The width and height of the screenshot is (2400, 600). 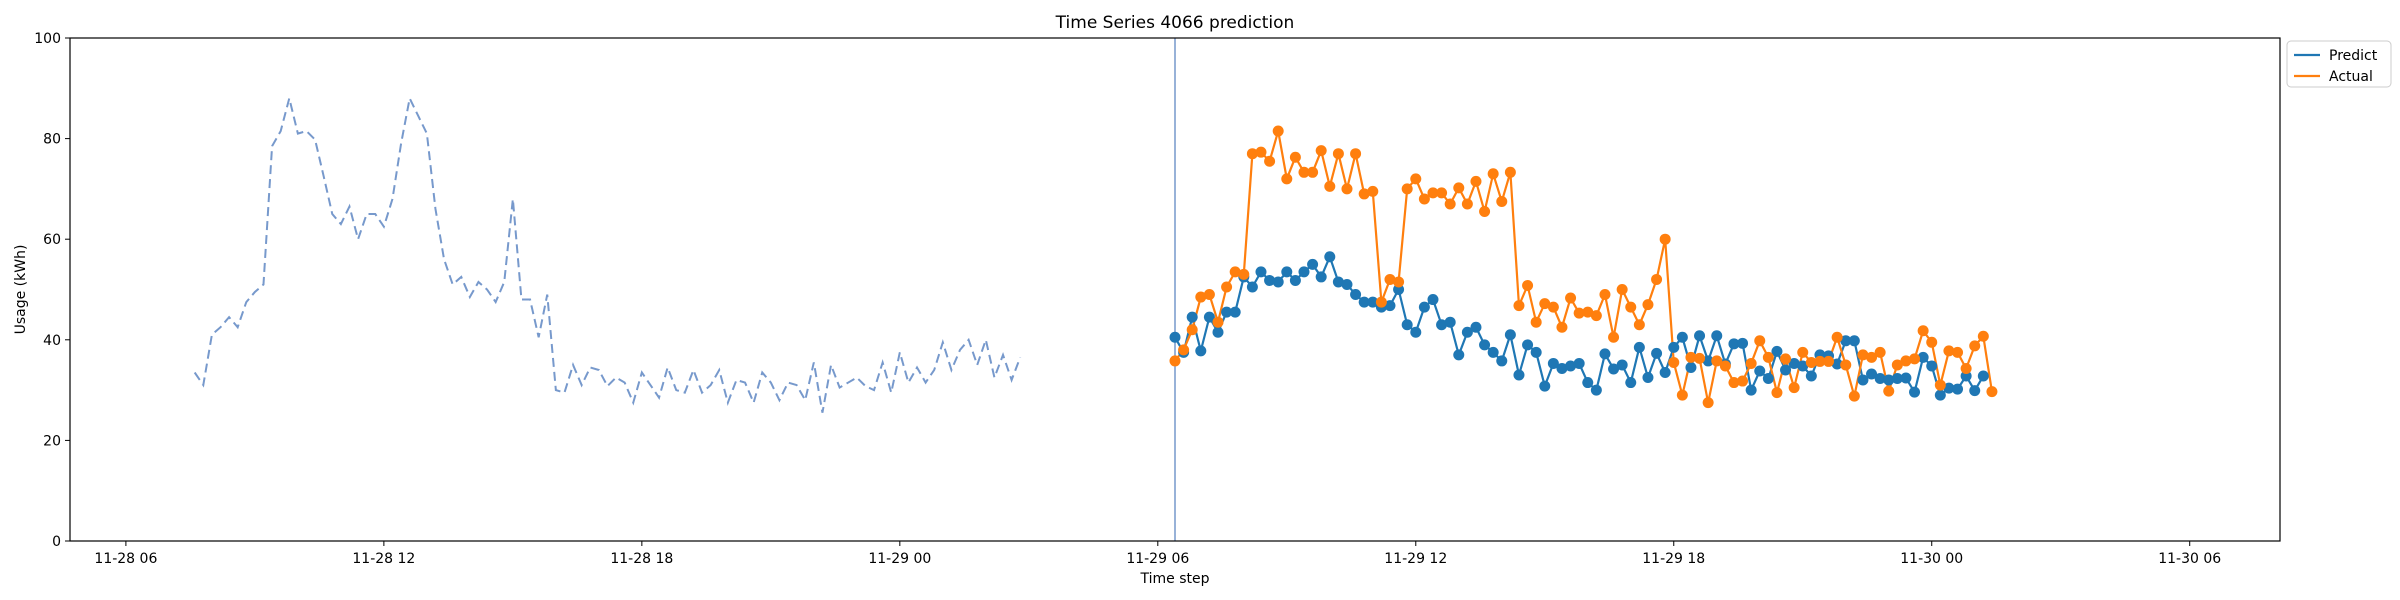 What do you see at coordinates (56, 542) in the screenshot?
I see `y-tick-label: 0` at bounding box center [56, 542].